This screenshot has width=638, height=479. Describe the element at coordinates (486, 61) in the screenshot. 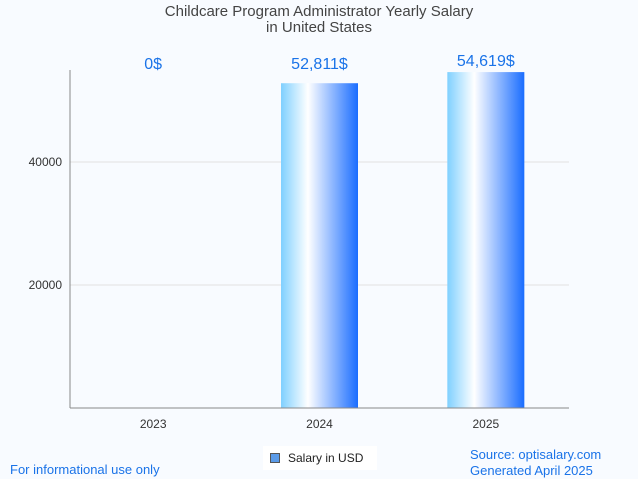

I see `data-label: 54,619$` at that location.